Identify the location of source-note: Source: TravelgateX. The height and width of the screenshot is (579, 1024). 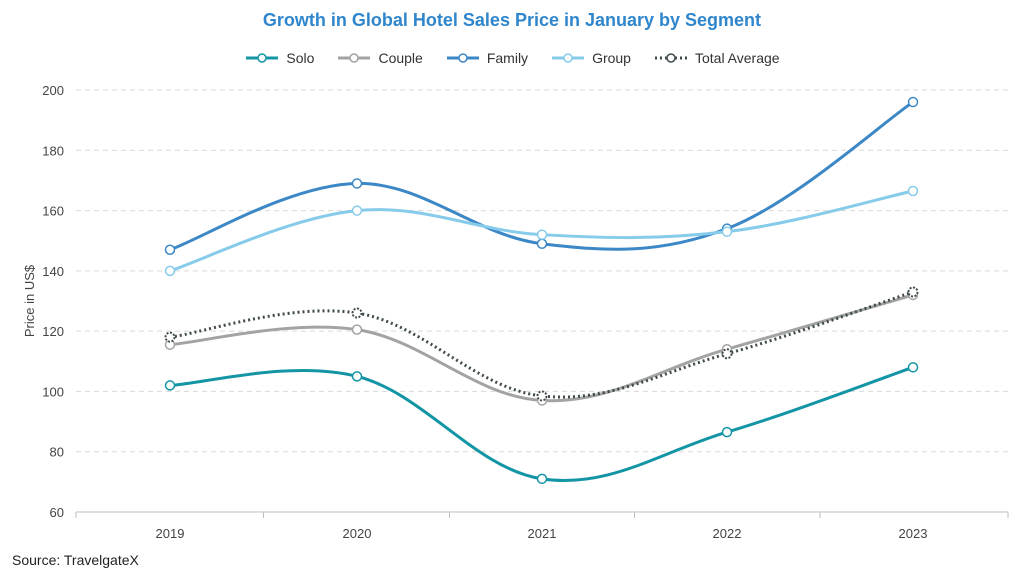
(75, 560).